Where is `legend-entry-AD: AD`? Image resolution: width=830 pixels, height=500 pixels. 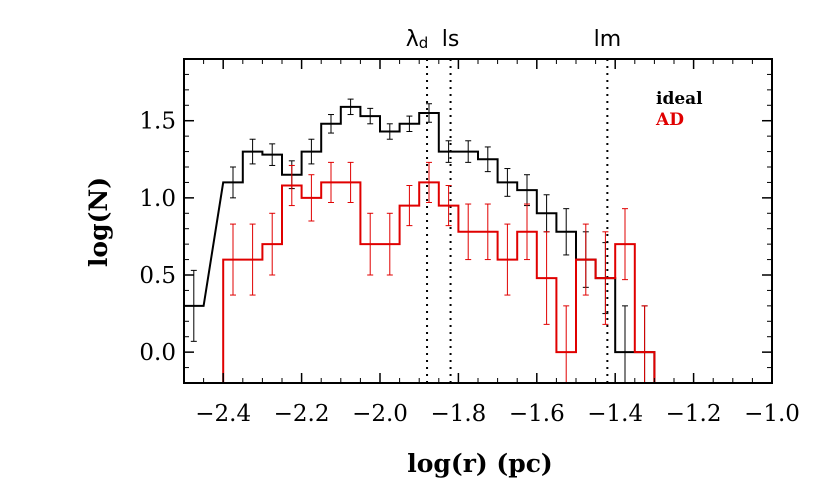
legend-entry-AD: AD is located at coordinates (669, 120).